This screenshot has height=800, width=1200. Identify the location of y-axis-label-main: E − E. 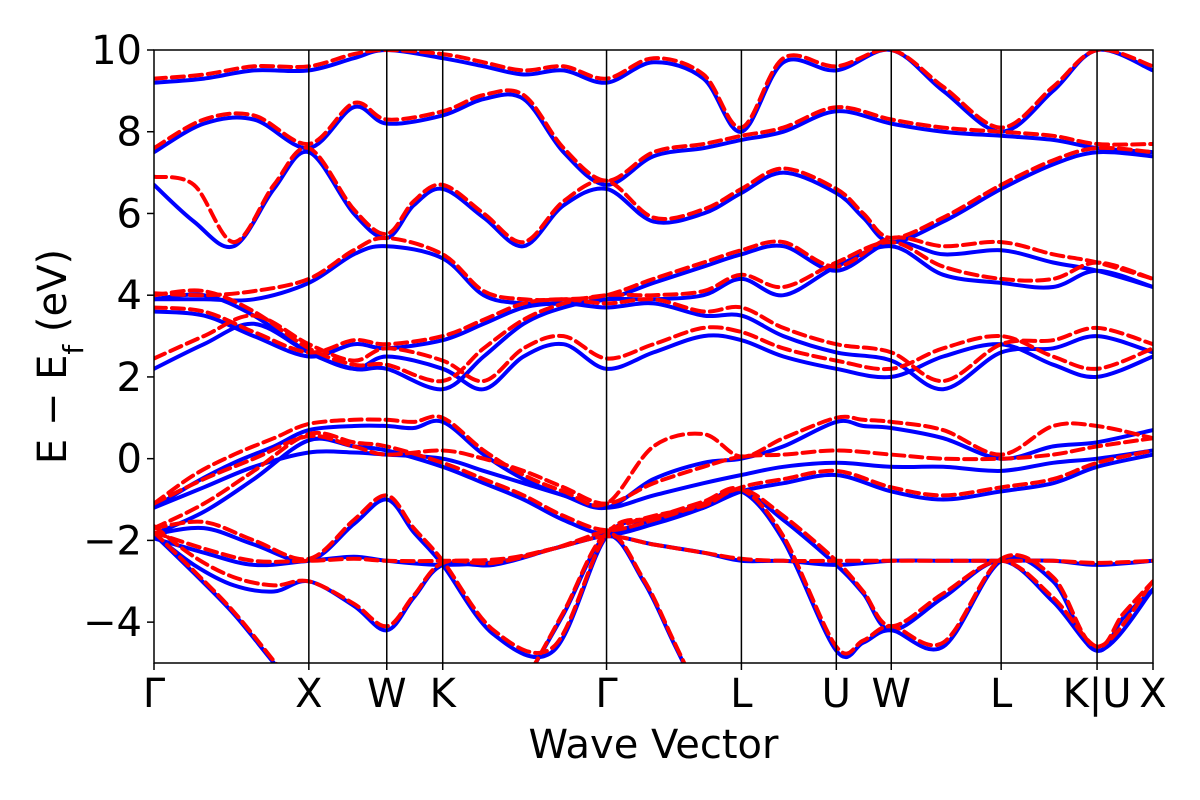
(53, 410).